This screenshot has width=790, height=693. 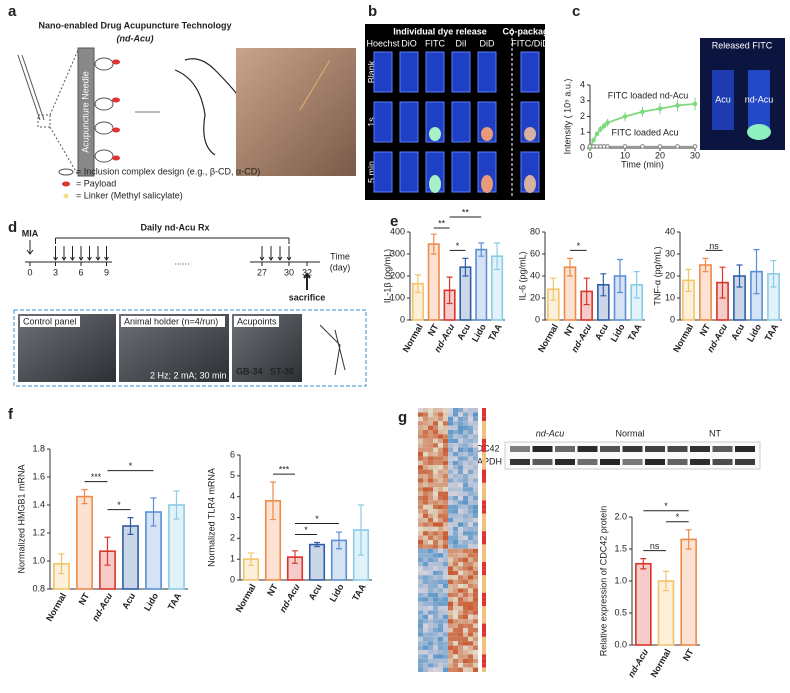 What do you see at coordinates (106, 272) in the screenshot?
I see `day-label: 9` at bounding box center [106, 272].